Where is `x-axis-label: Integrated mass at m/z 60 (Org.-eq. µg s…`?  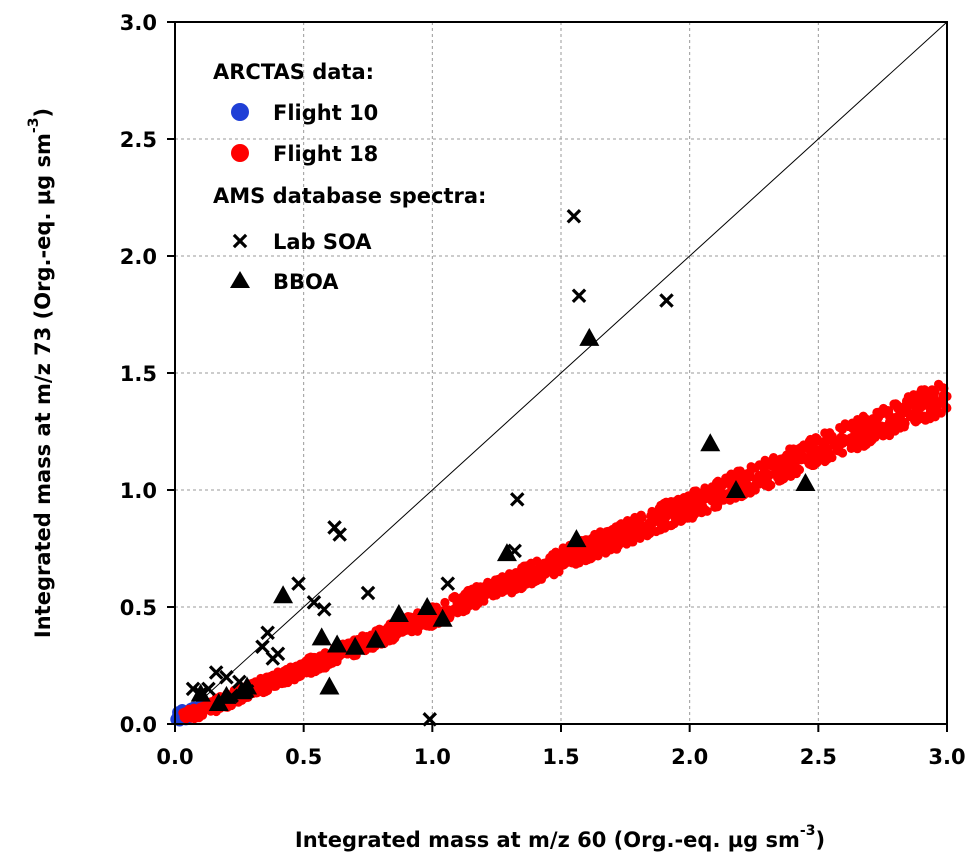 x-axis-label: Integrated mass at m/z 60 (Org.-eq. µg s… is located at coordinates (560, 837).